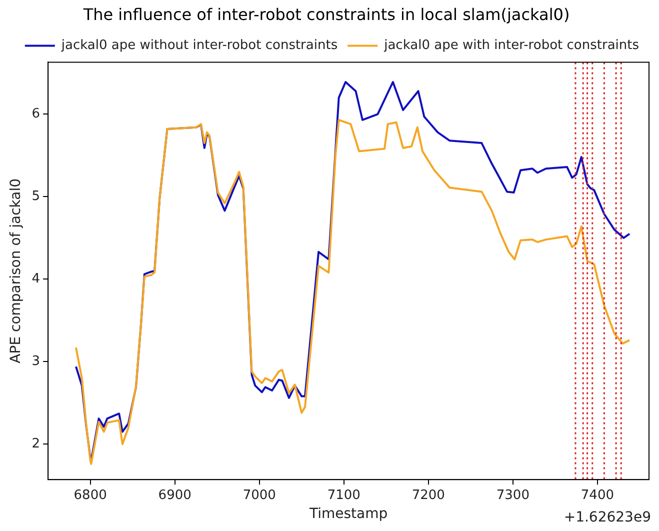 This screenshot has height=531, width=659. Describe the element at coordinates (16, 271) in the screenshot. I see `y-axis-title: APE comparison of jackal0` at that location.